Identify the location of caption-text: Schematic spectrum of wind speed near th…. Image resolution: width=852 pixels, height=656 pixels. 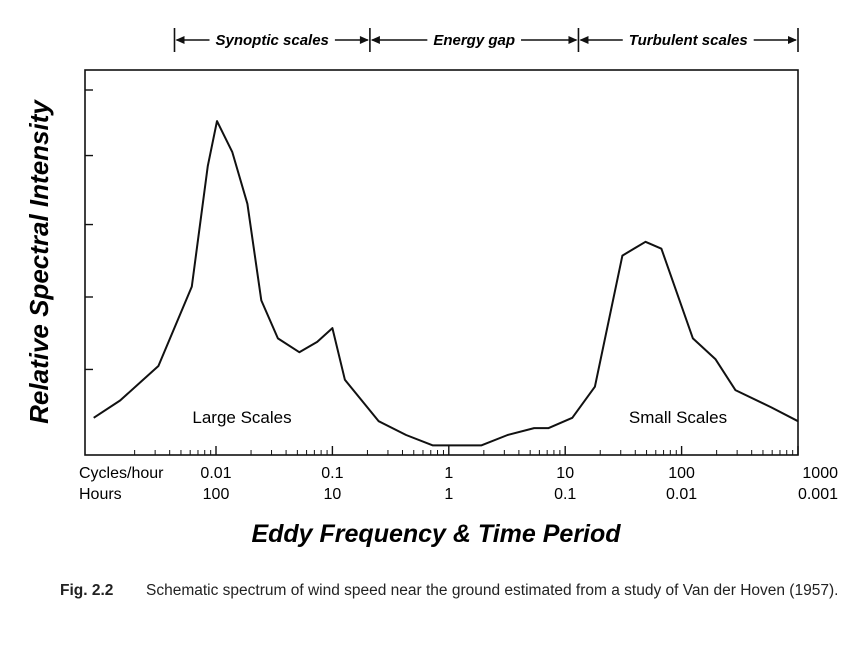
(492, 590).